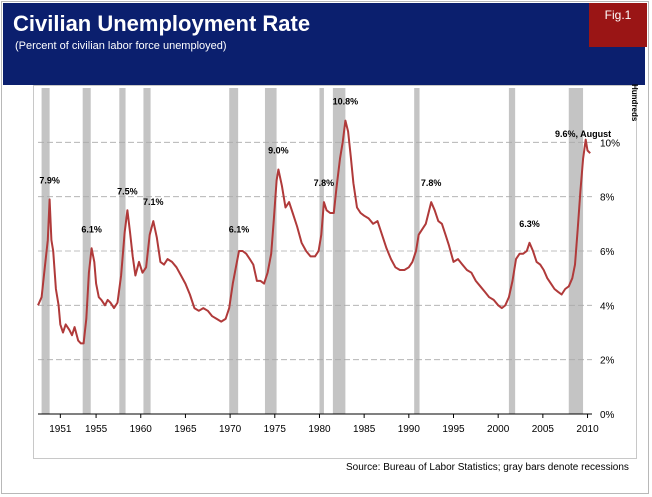 Image resolution: width=652 pixels, height=497 pixels. Describe the element at coordinates (96, 429) in the screenshot. I see `x-tick-label: 1955` at that location.